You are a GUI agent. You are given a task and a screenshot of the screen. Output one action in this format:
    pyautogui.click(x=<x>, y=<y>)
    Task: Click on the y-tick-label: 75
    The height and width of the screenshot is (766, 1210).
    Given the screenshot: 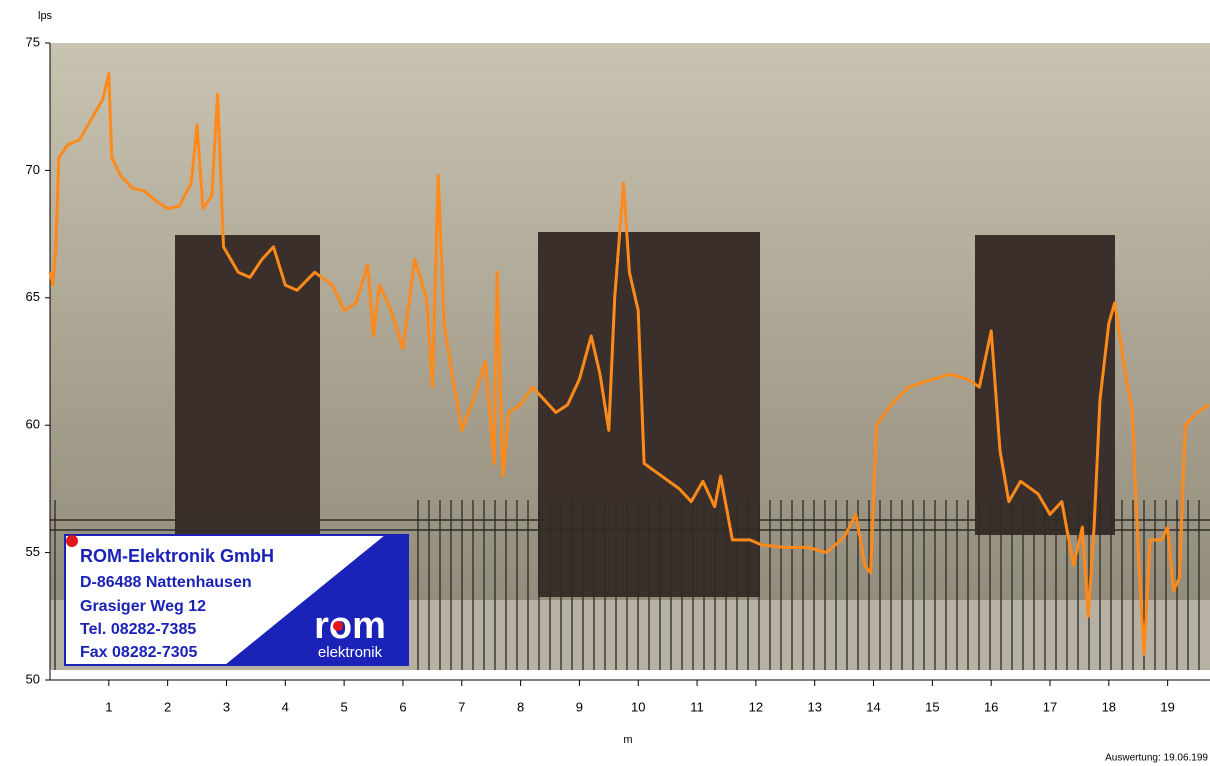 What is the action you would take?
    pyautogui.click(x=33, y=41)
    